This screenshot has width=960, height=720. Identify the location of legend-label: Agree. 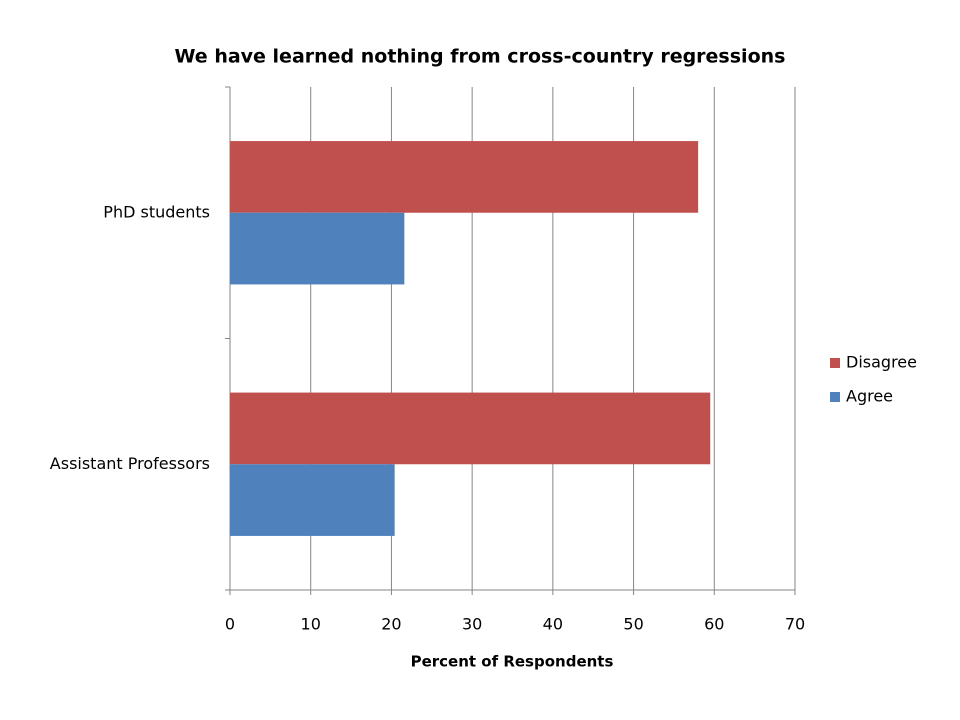
(869, 396).